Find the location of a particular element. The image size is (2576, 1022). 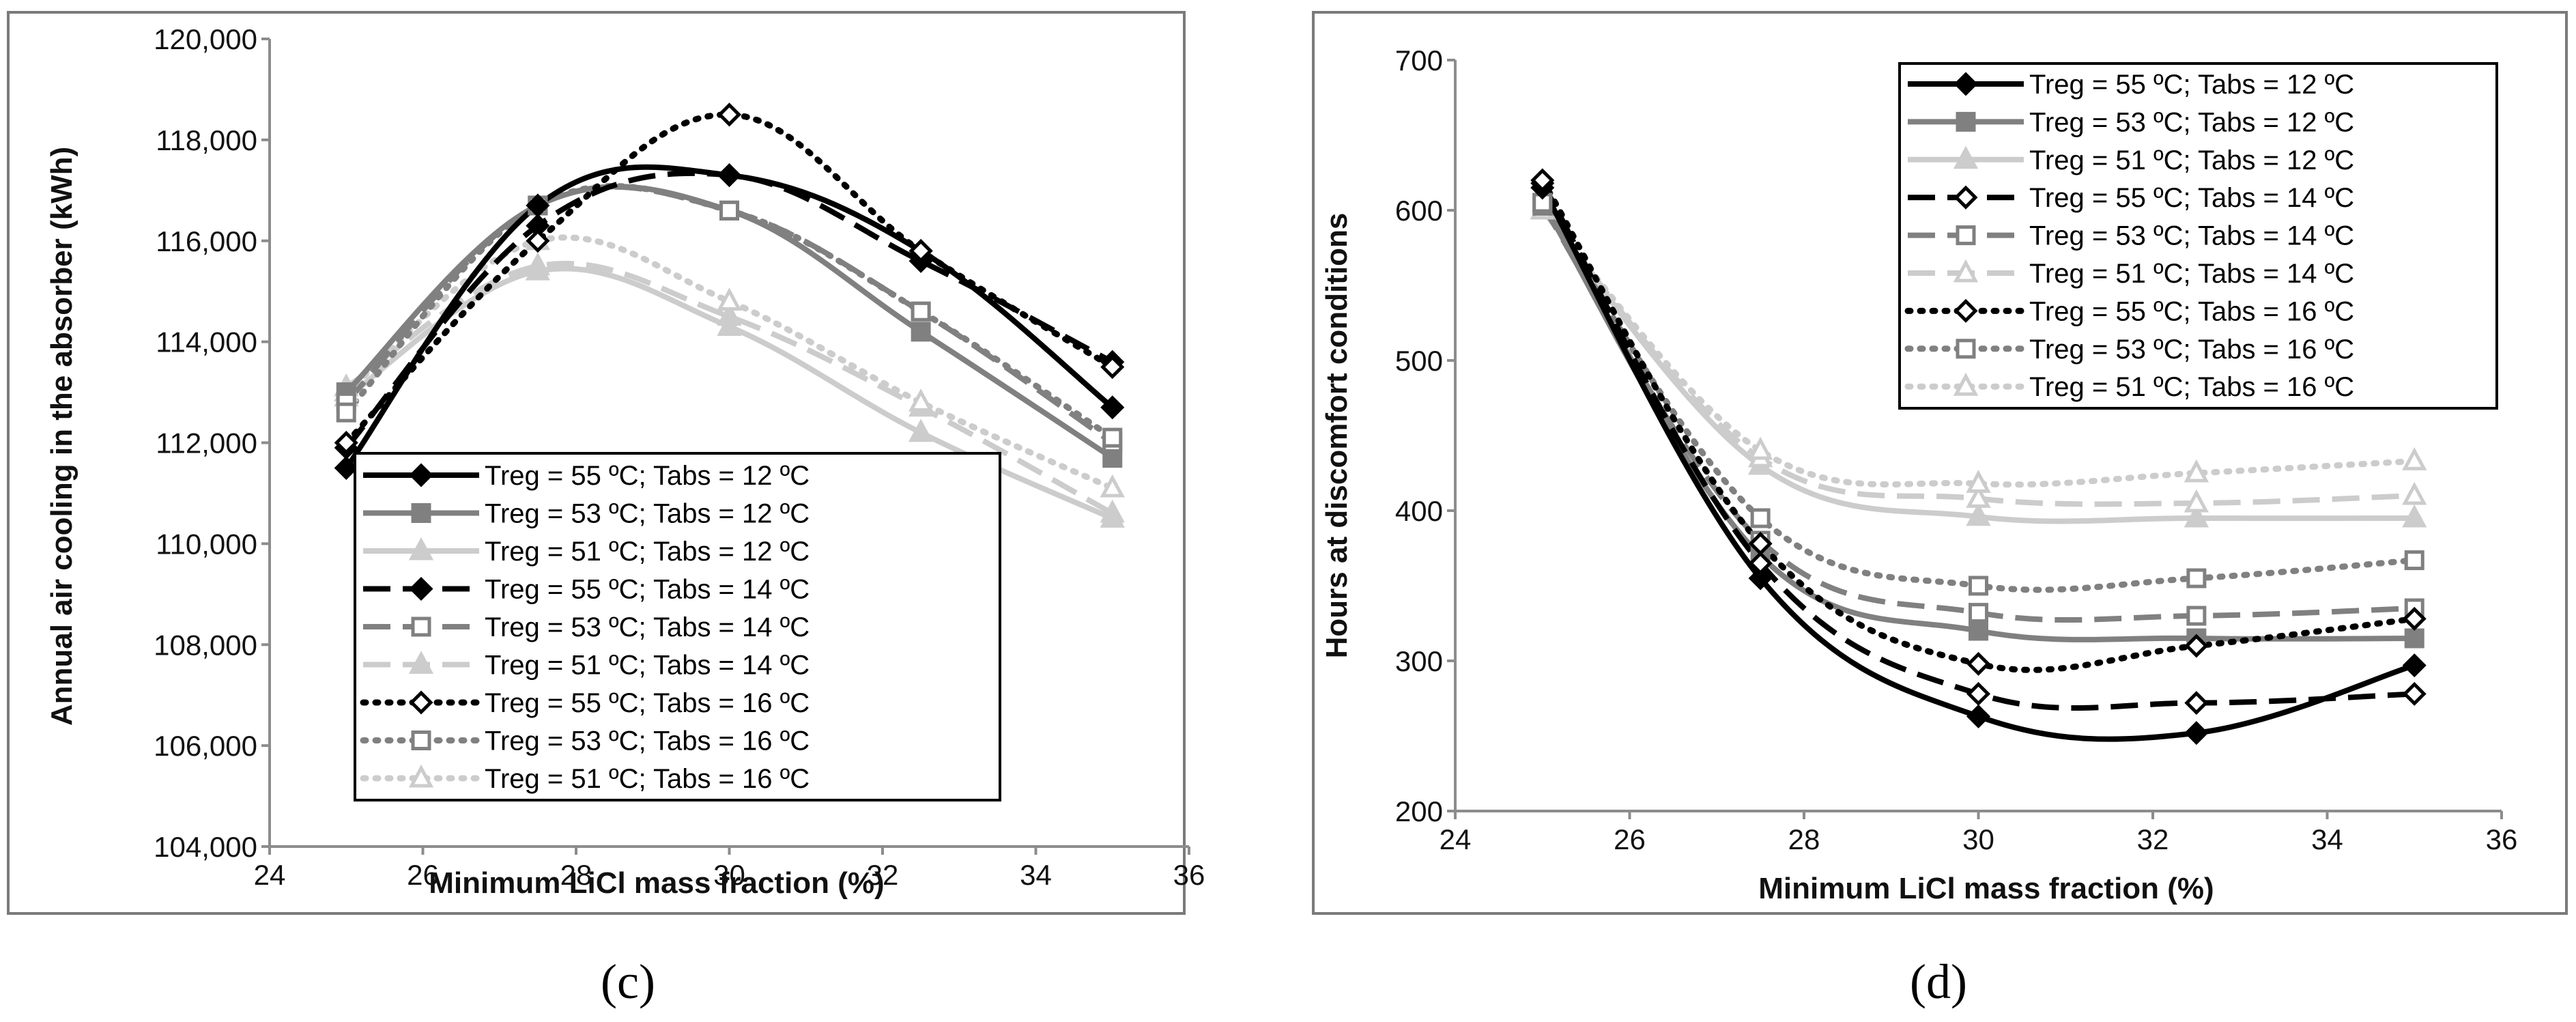

panel-label-c: (c) is located at coordinates (628, 981).